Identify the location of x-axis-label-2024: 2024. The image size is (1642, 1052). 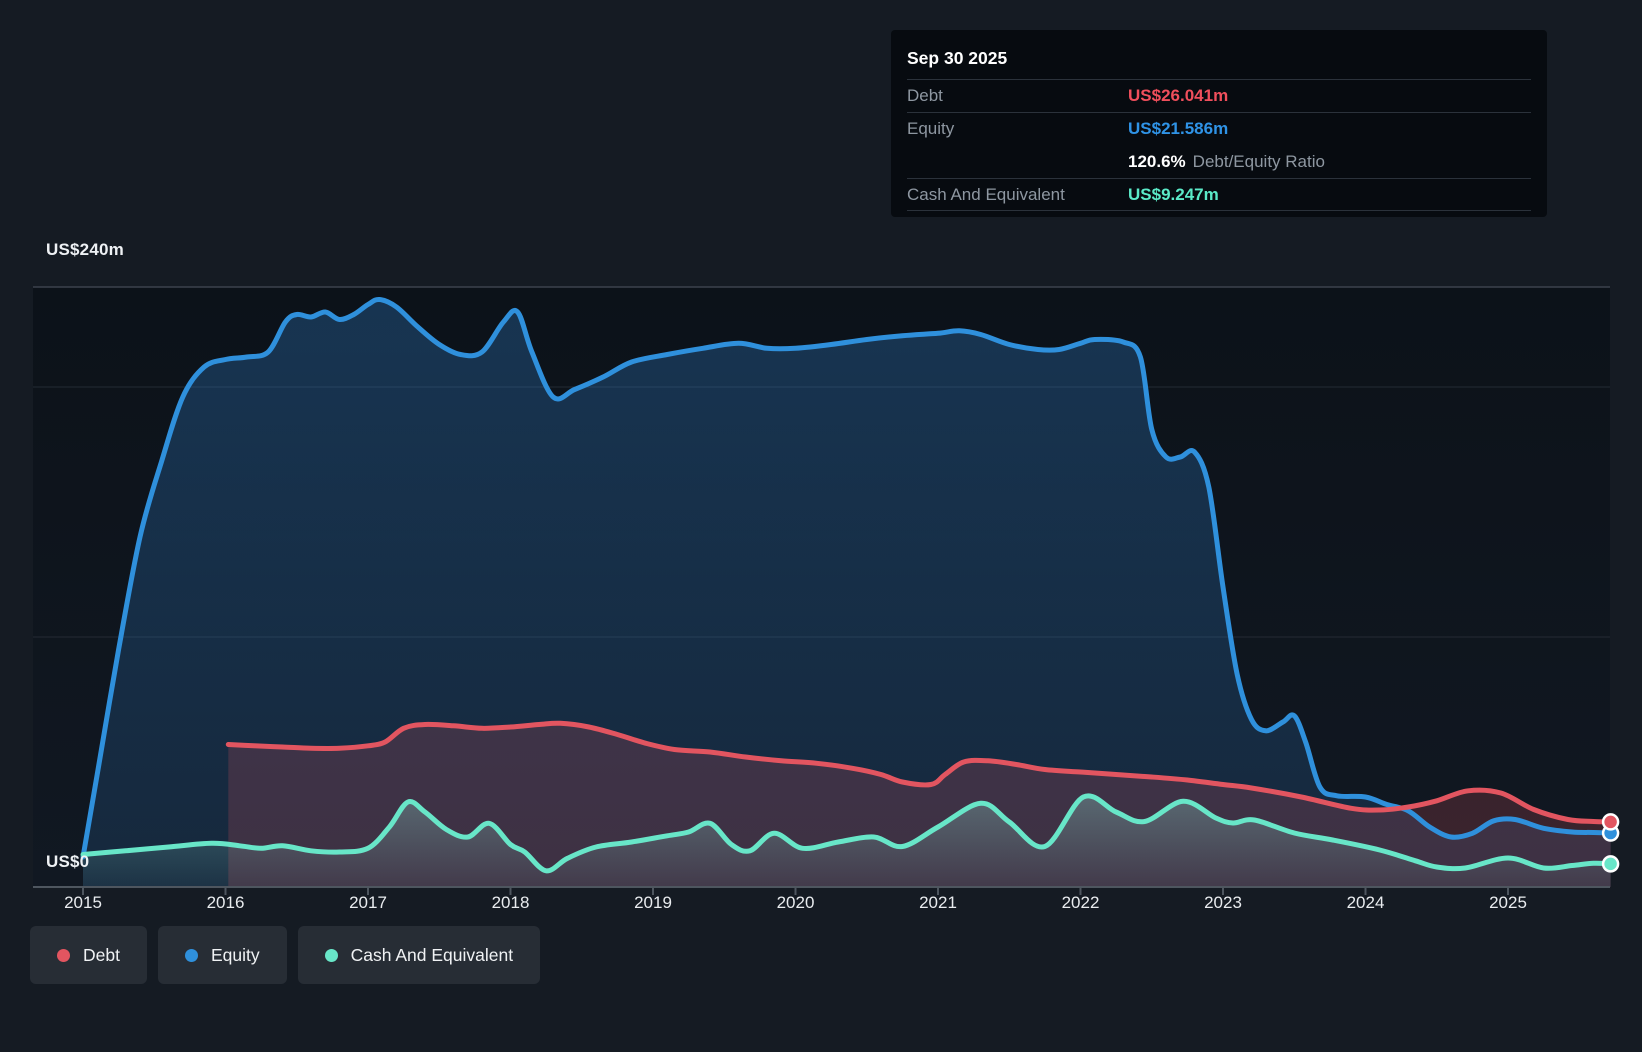
(1365, 902).